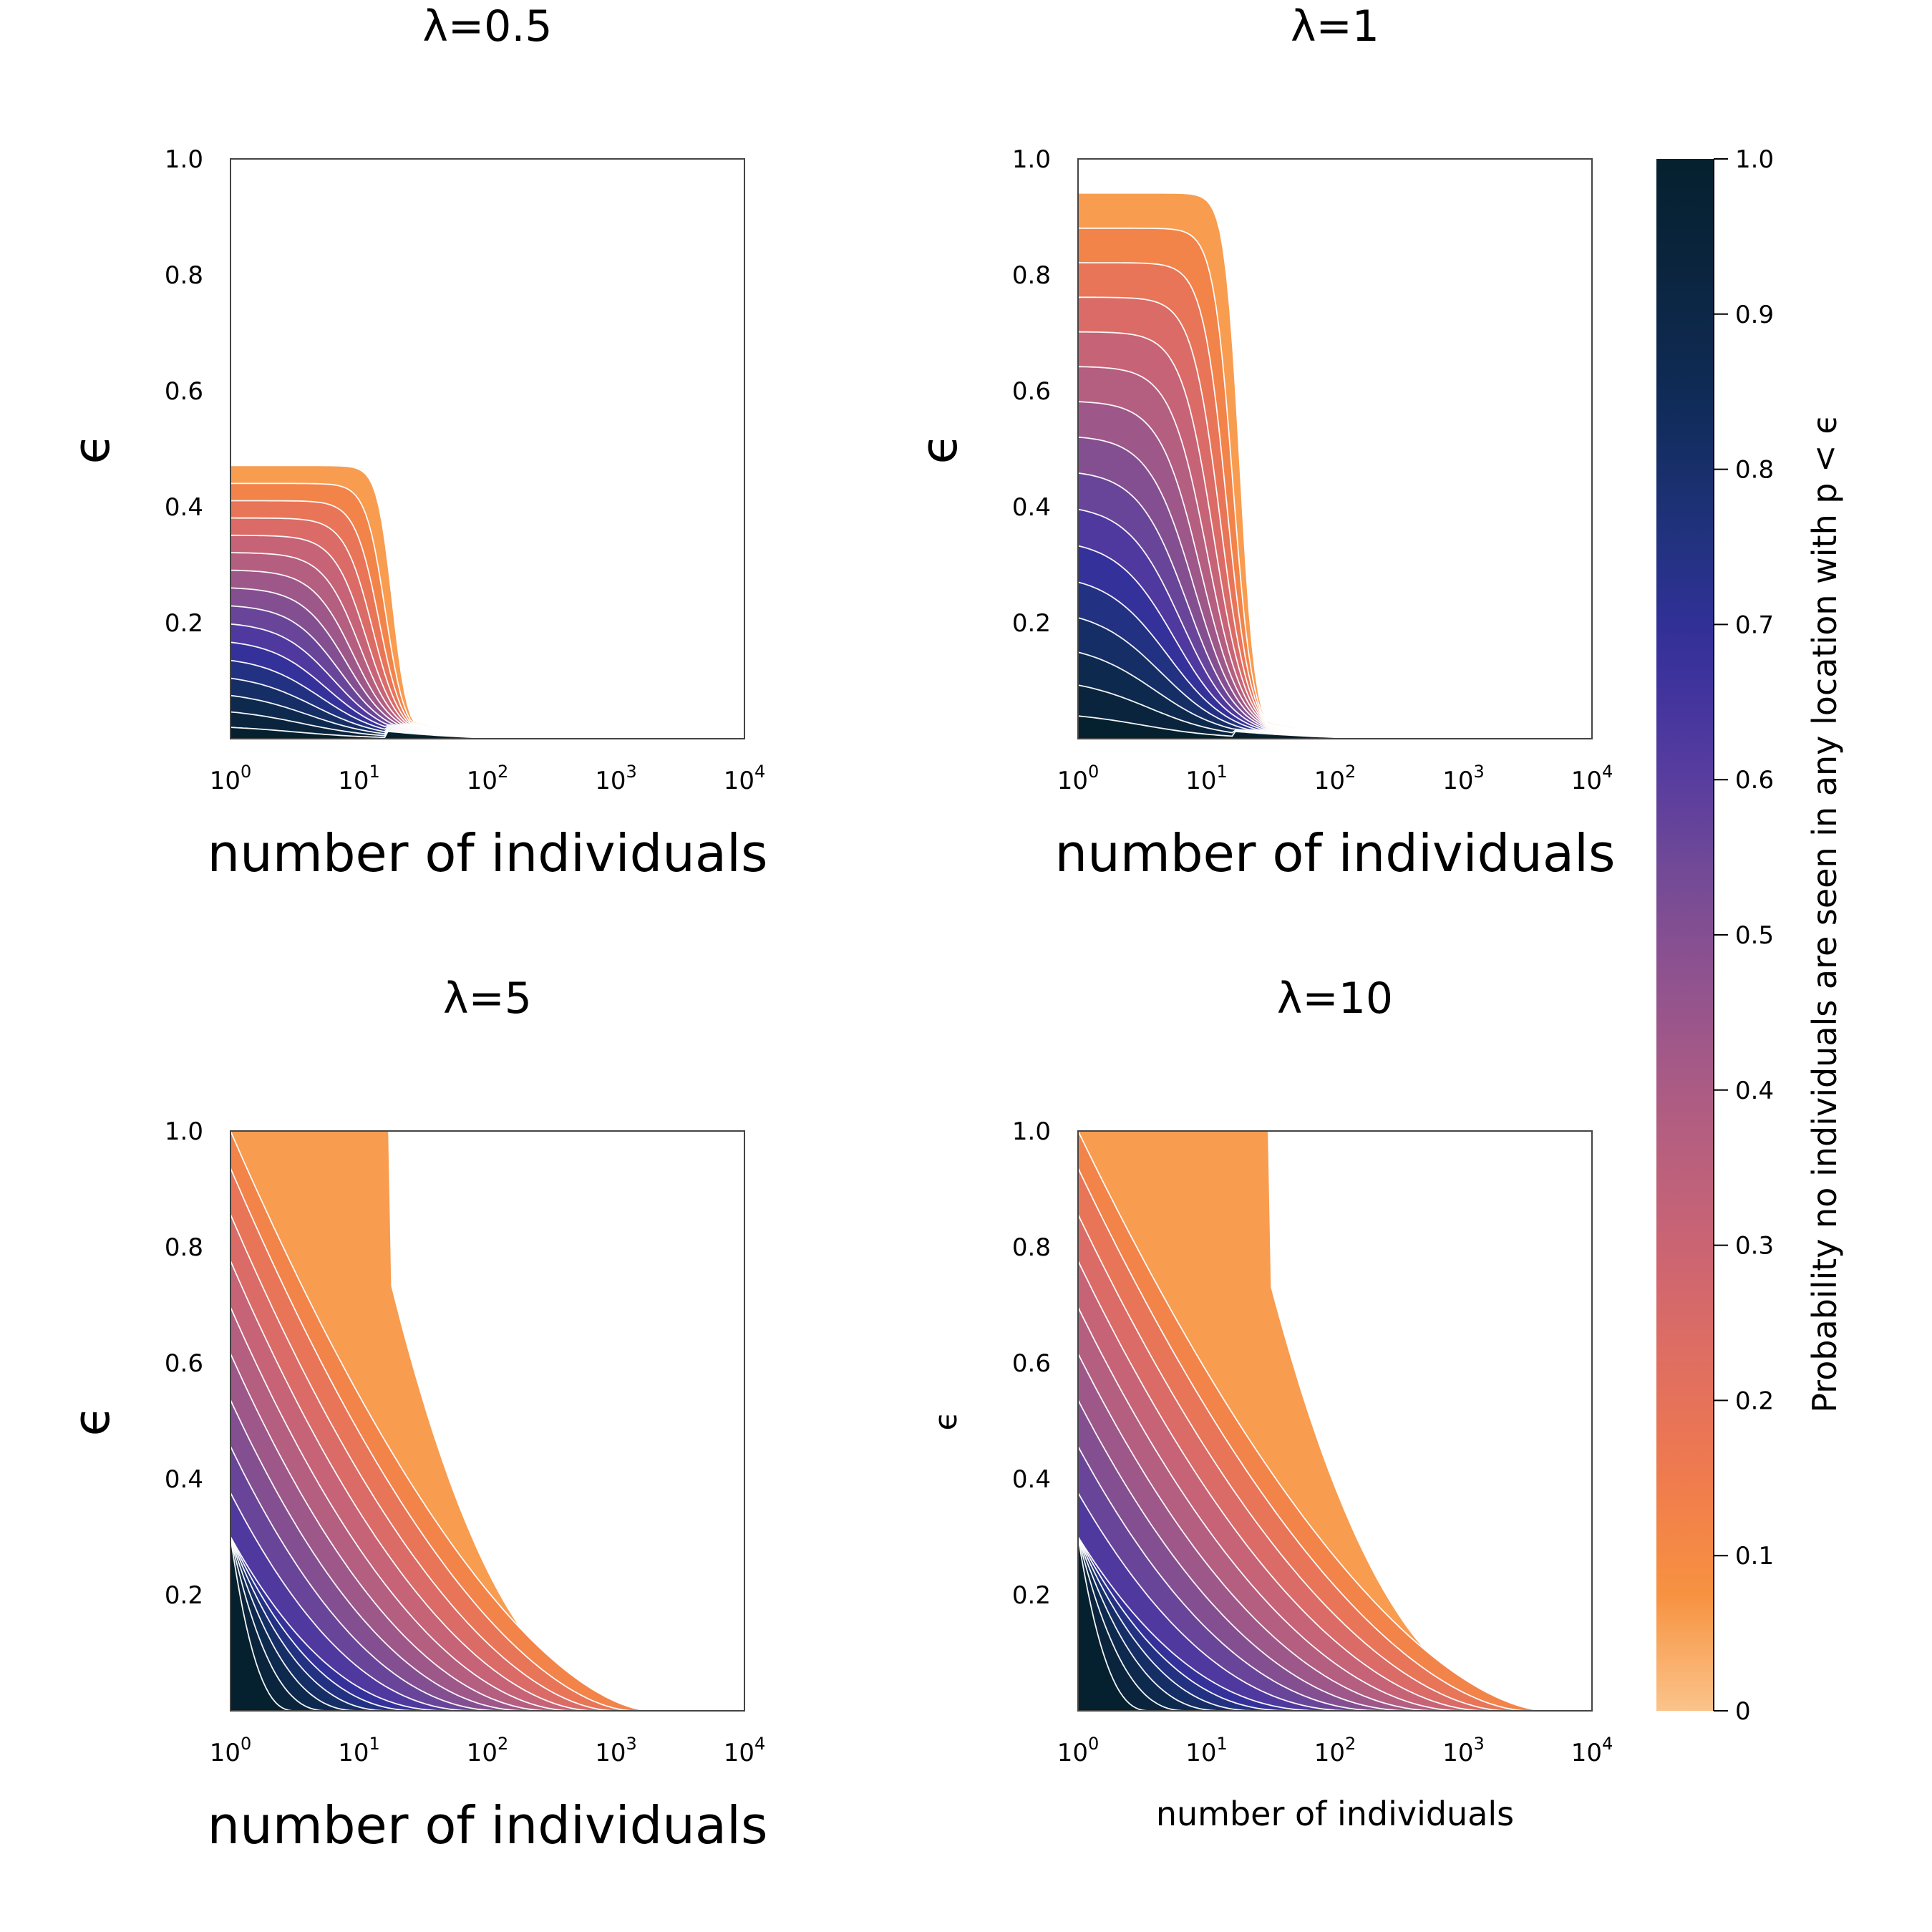 The image size is (1932, 1932). Describe the element at coordinates (1755, 159) in the screenshot. I see `colorbar-tick-label: 1.0` at that location.